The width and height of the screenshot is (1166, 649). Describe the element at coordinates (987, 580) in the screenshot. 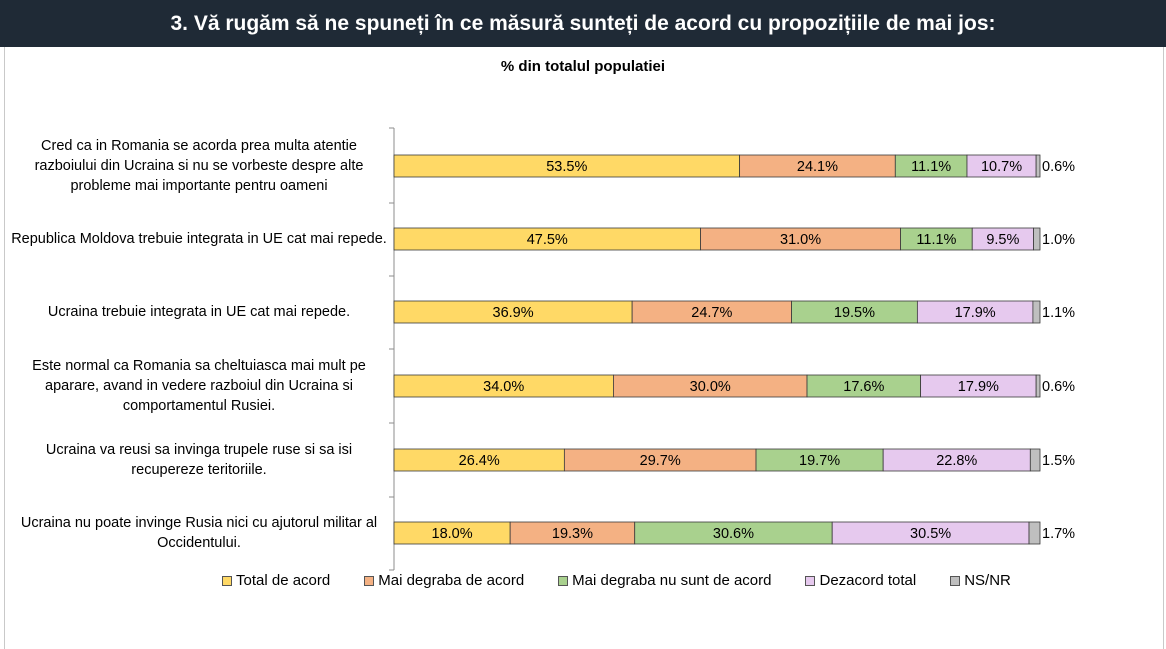

I see `legend-label: NS/NR` at that location.